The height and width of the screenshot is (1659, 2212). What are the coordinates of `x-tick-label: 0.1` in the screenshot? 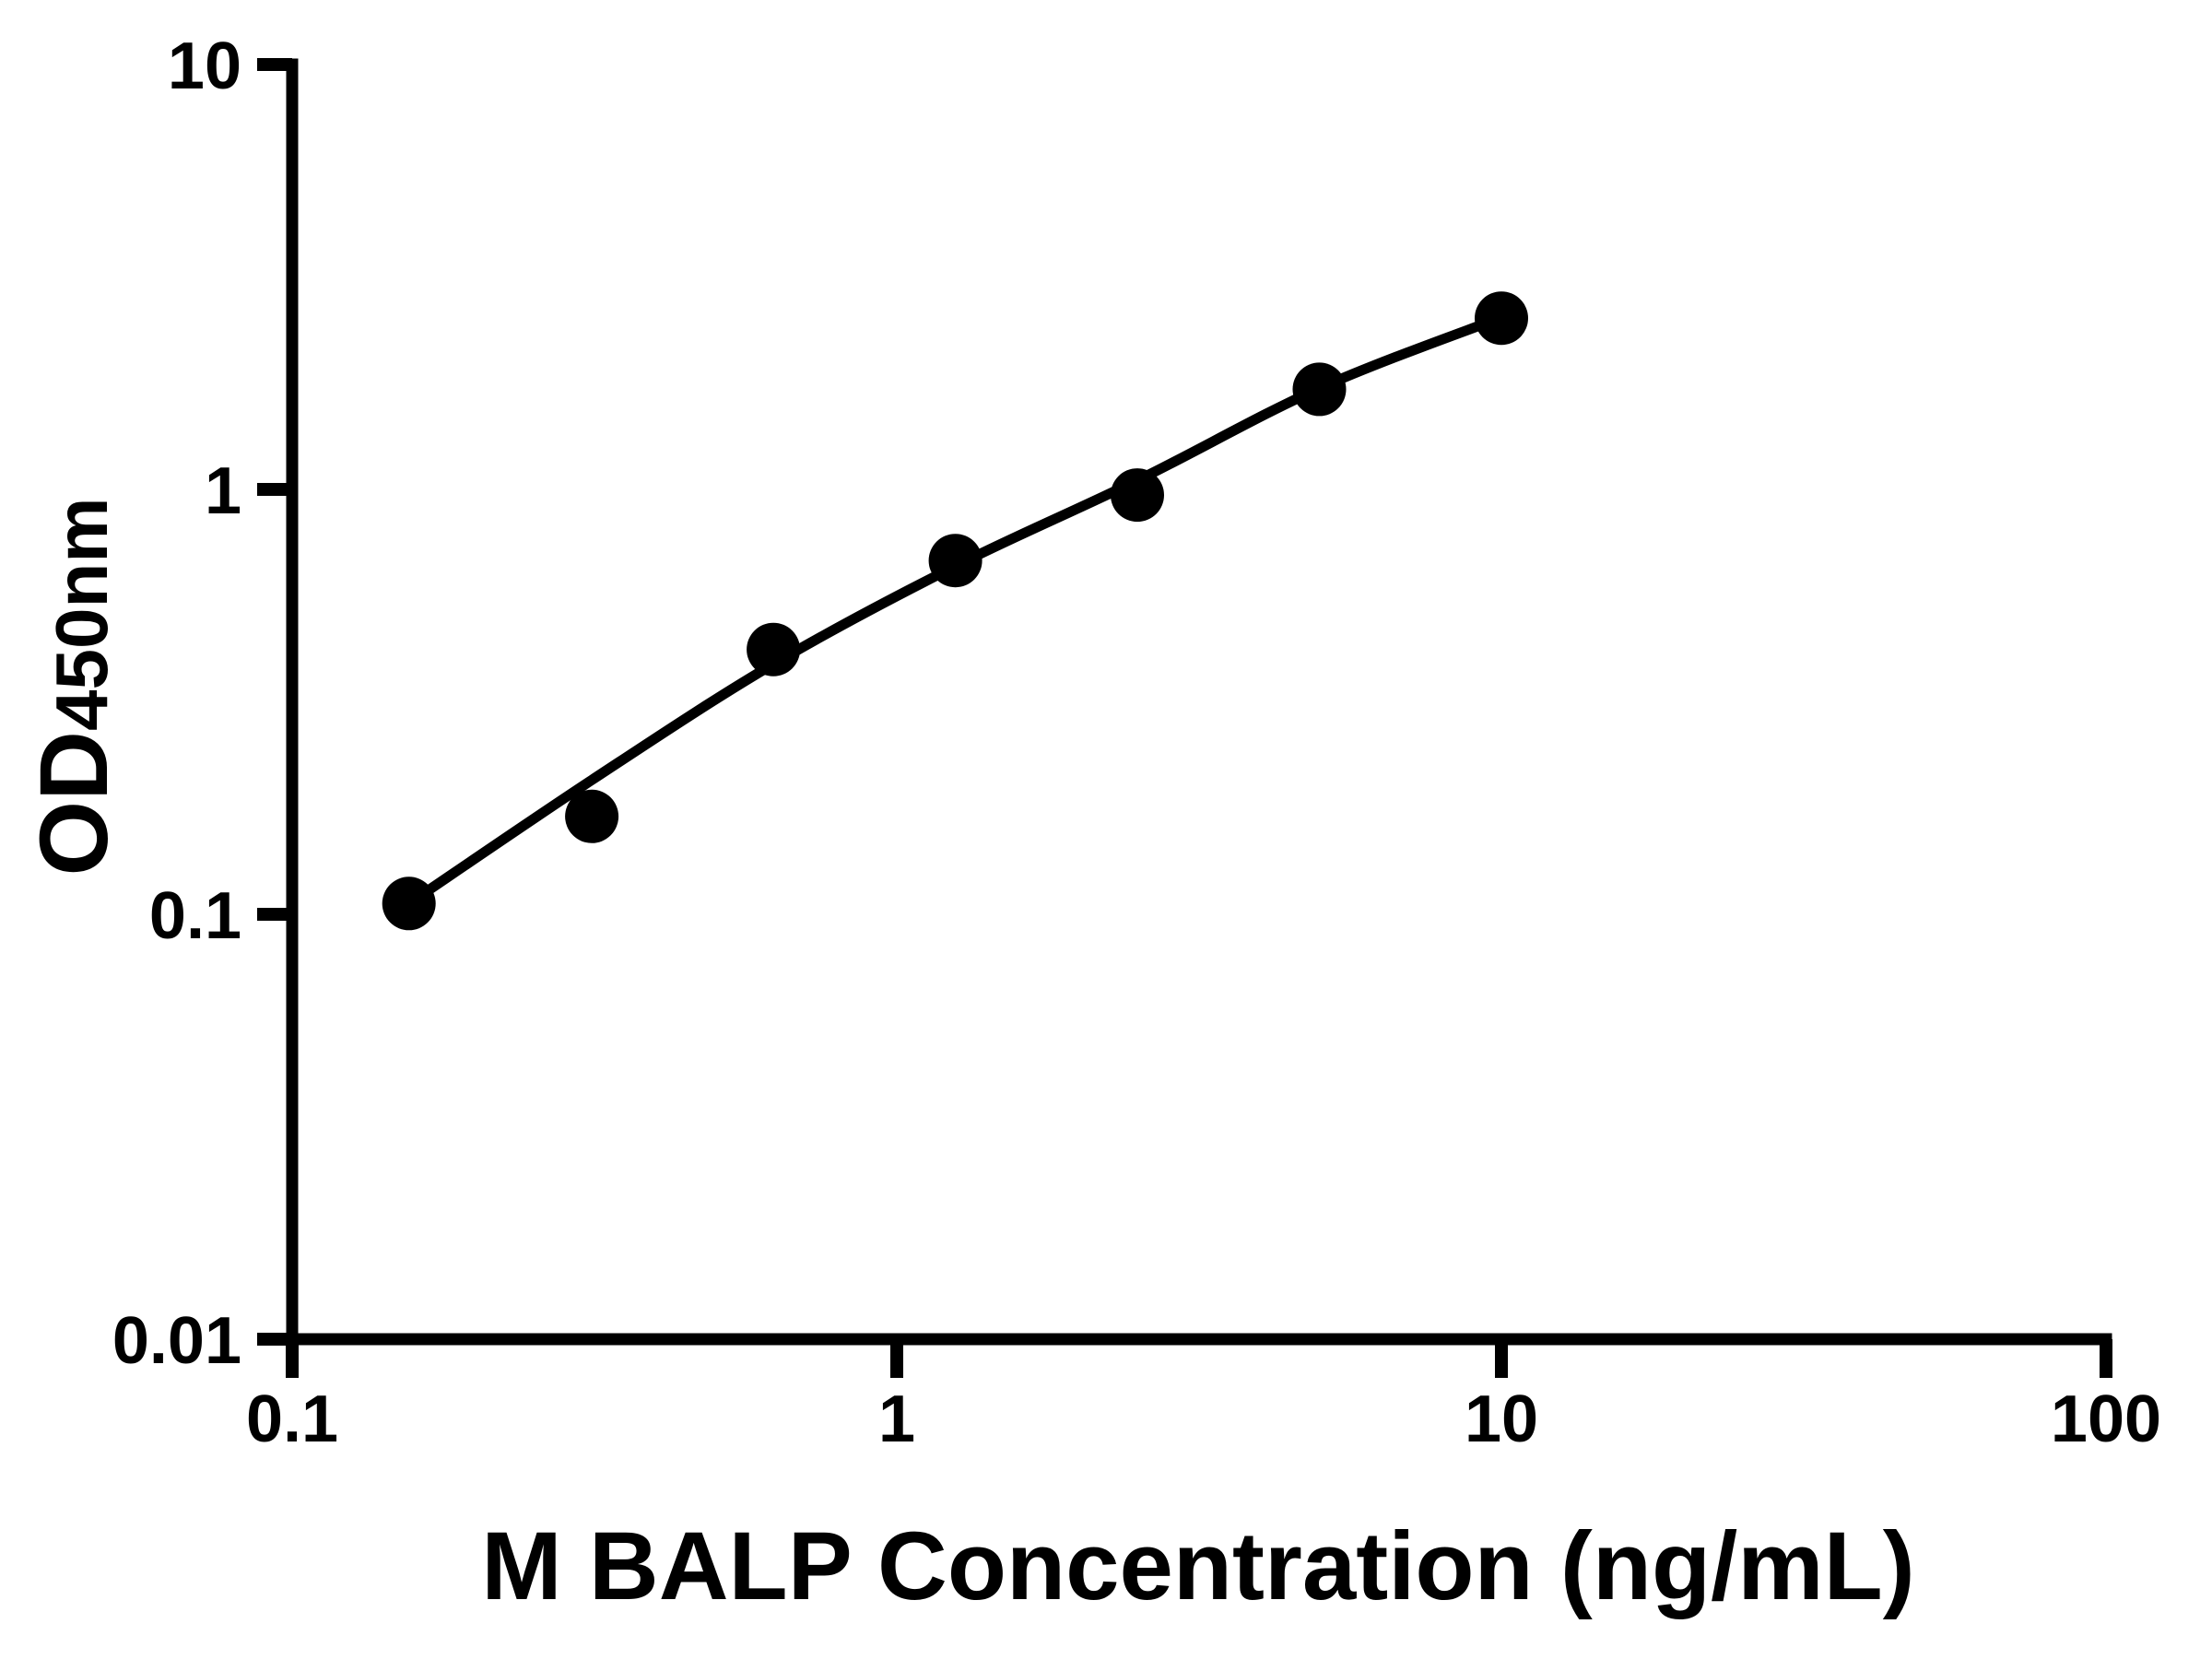 It's located at (292, 1419).